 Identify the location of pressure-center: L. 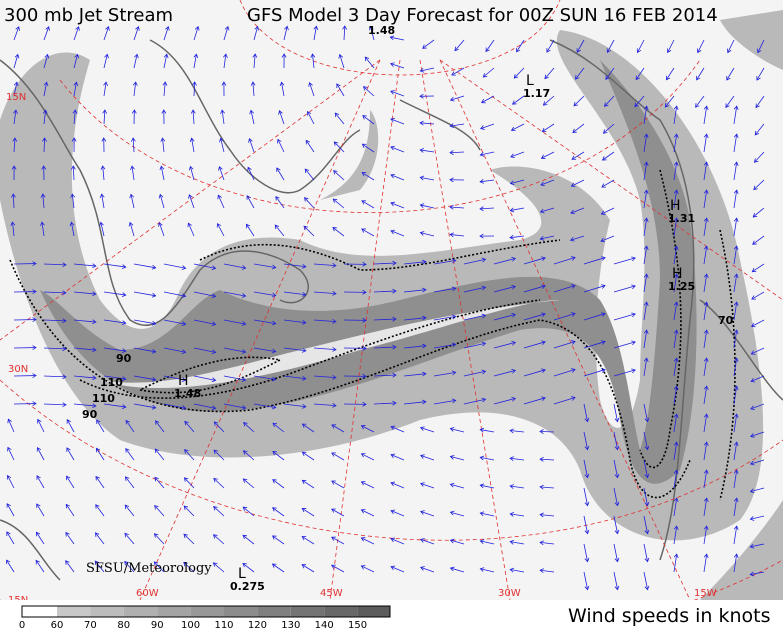
(242, 574).